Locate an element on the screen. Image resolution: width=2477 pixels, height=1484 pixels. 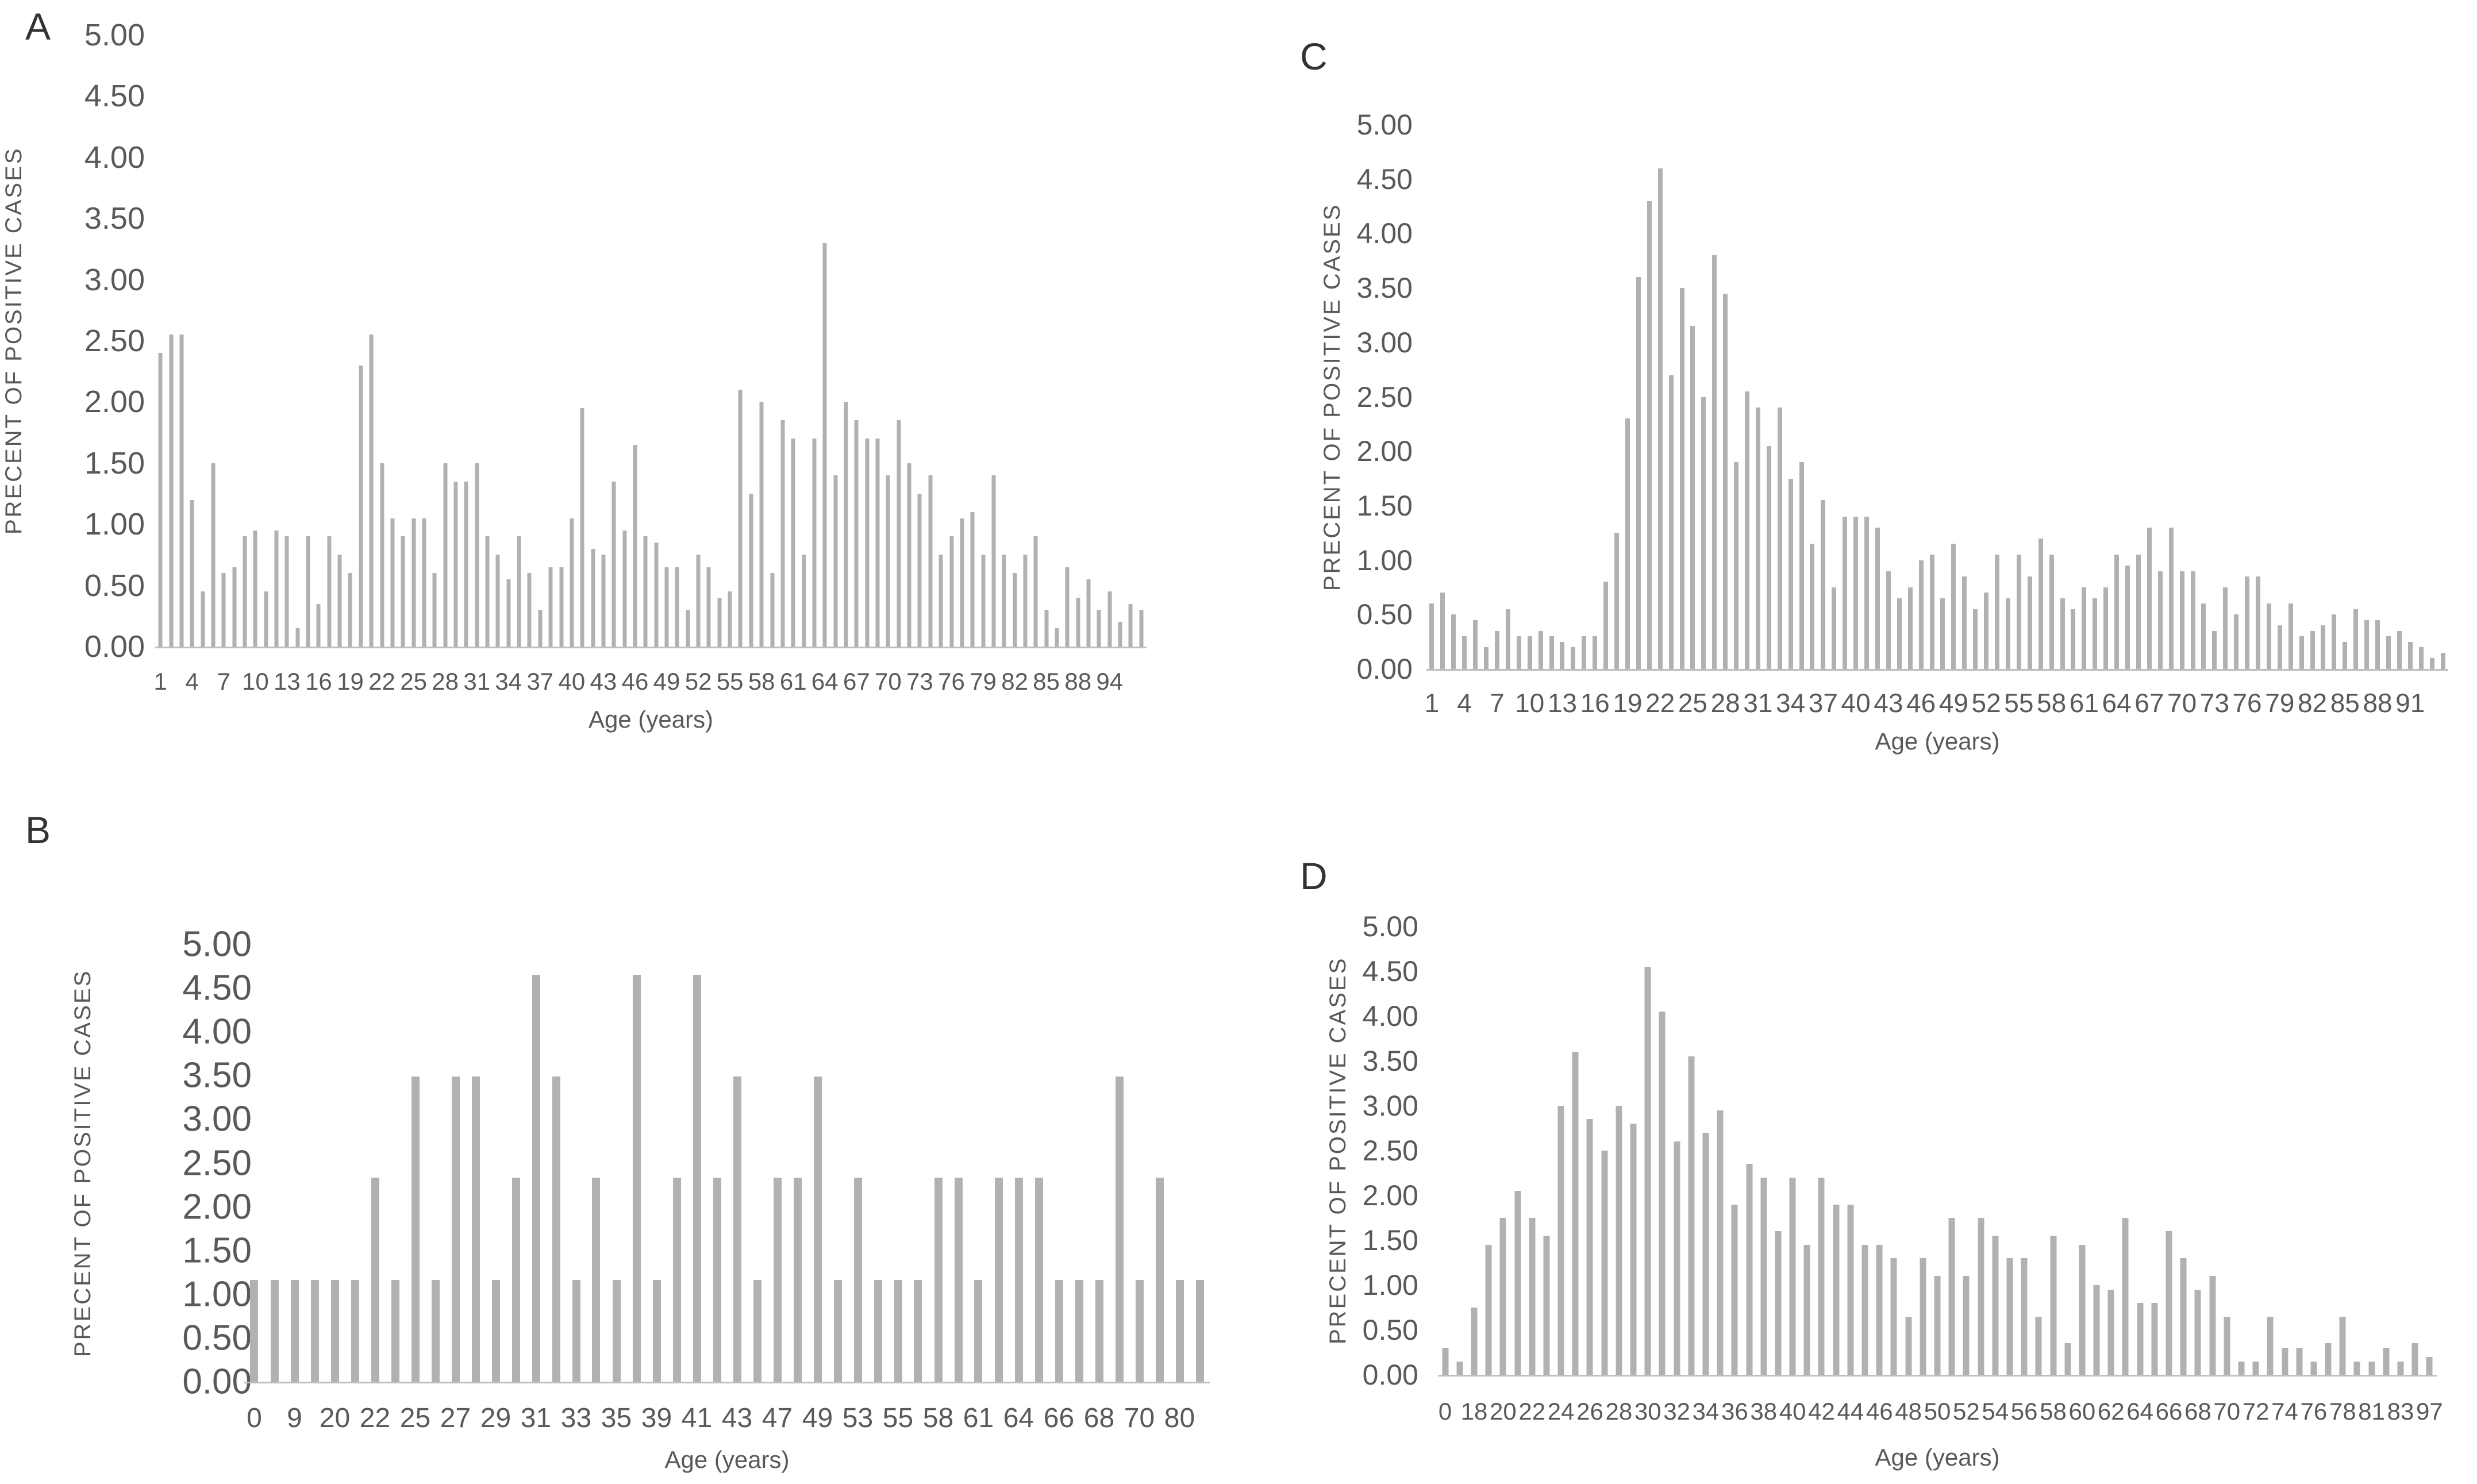
x-tick-label: 54 is located at coordinates (1995, 1411).